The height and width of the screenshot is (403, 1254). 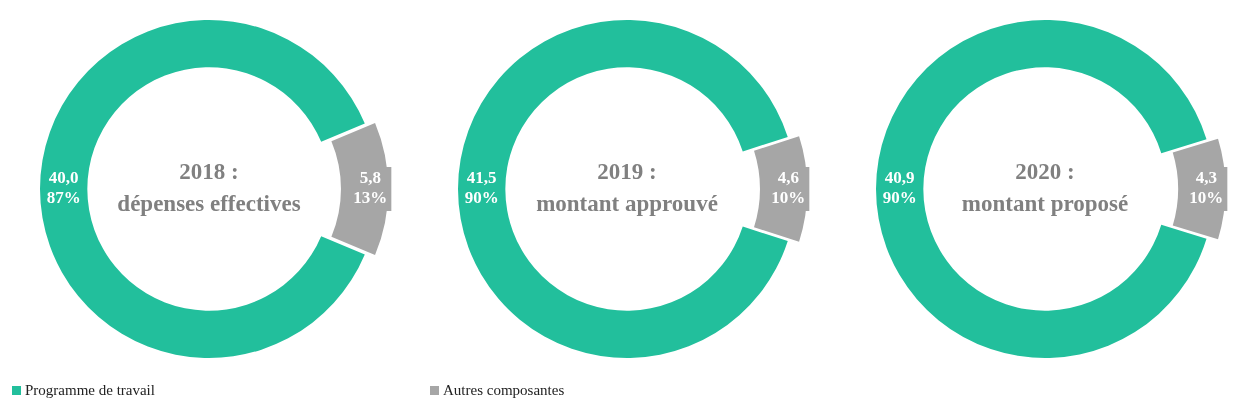 I want to click on data-label: 41,5 90%, so click(x=481, y=188).